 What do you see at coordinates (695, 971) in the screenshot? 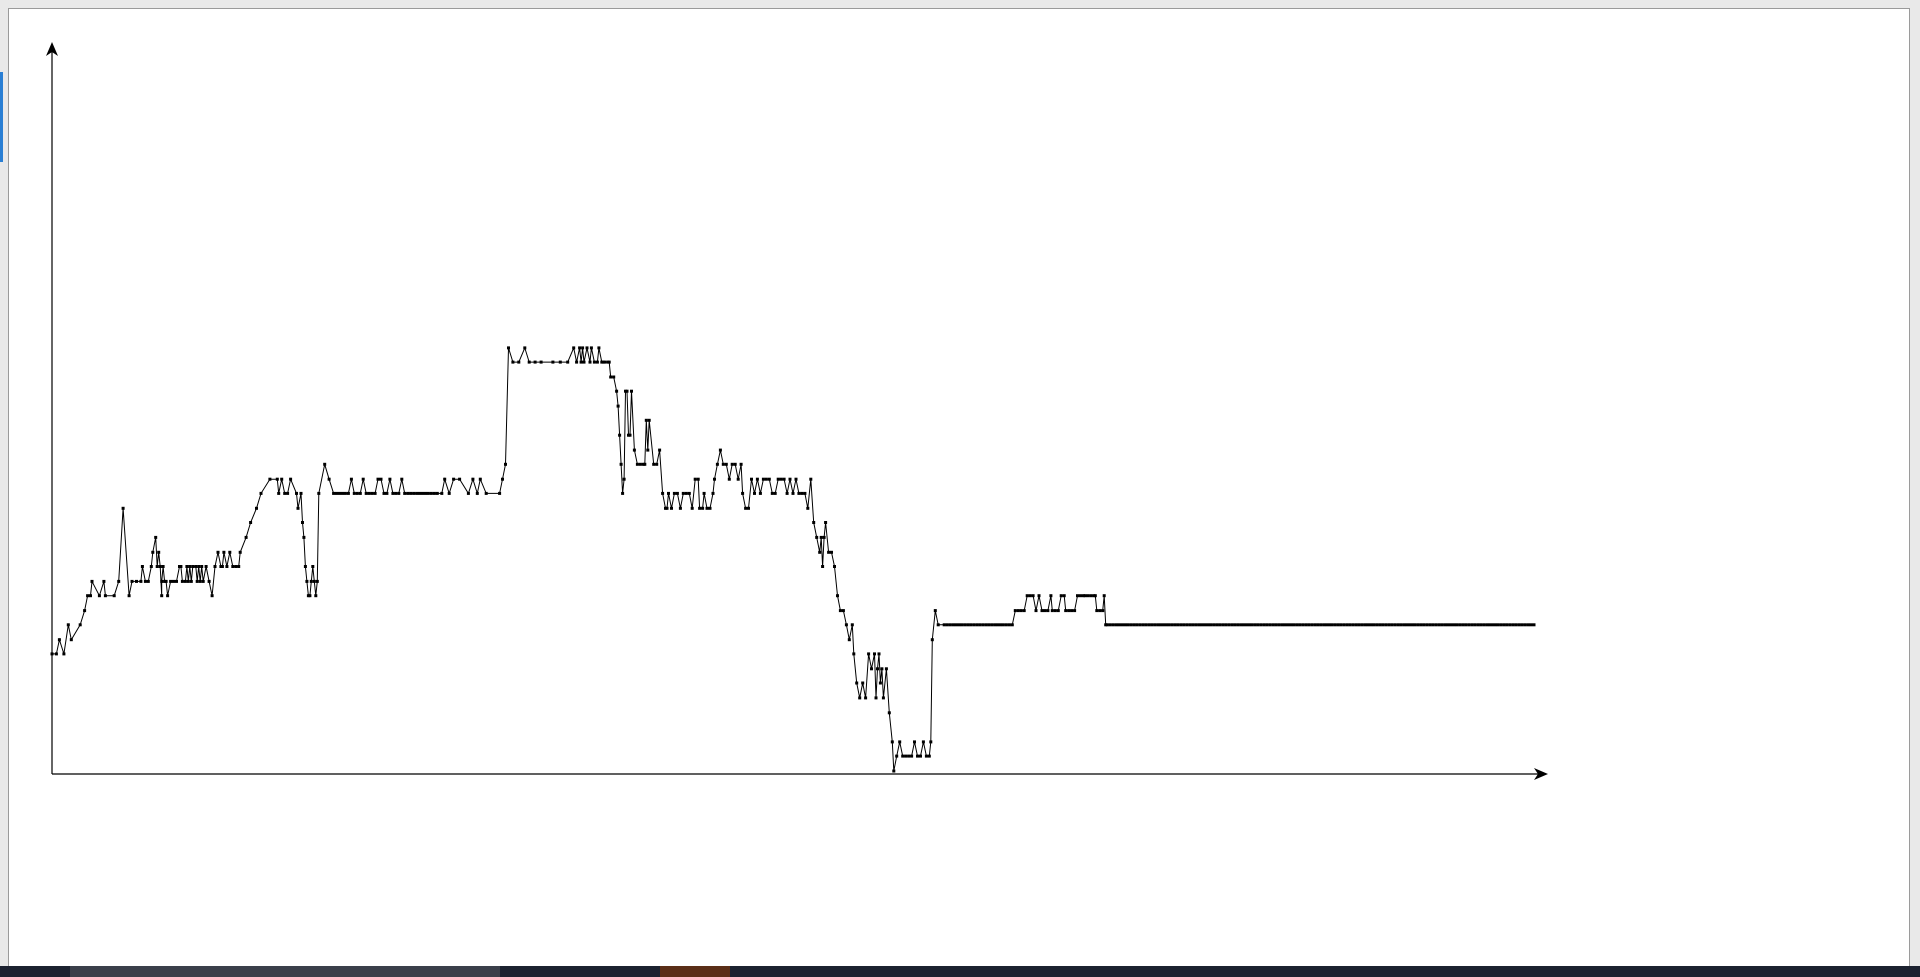
I see `taskbar-active-app` at bounding box center [695, 971].